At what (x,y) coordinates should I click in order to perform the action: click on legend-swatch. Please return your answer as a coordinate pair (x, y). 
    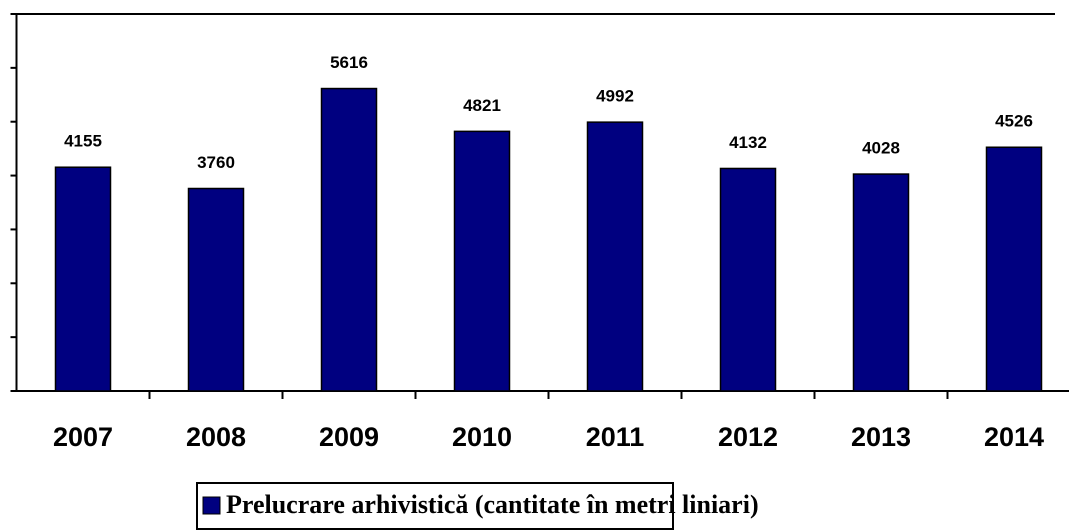
    Looking at the image, I should click on (211, 505).